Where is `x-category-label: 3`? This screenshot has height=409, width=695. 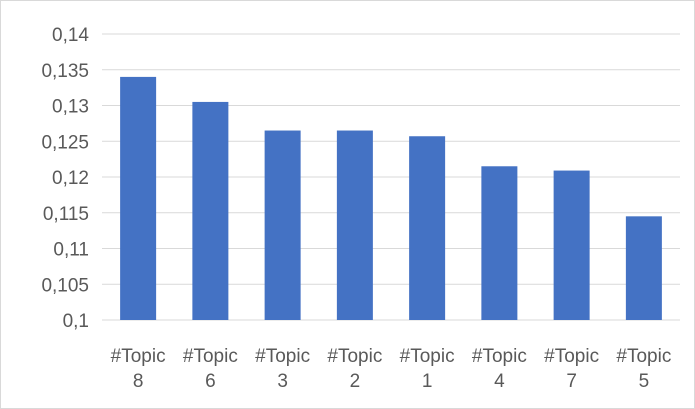 x-category-label: 3 is located at coordinates (282, 381).